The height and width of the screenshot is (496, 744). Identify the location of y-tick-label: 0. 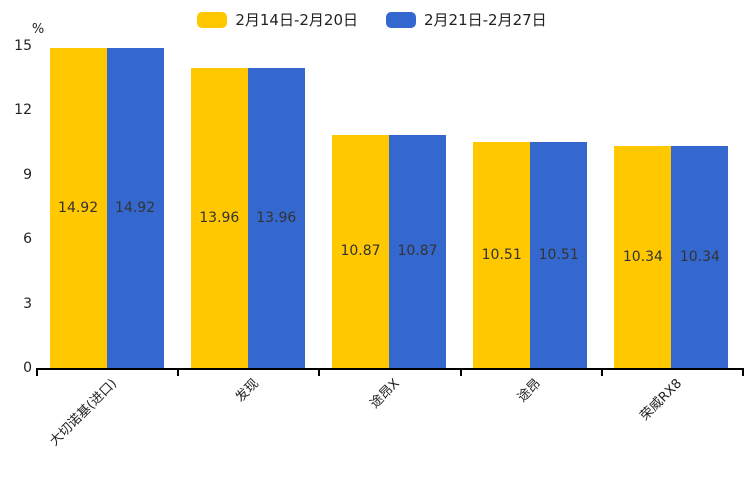
(27, 368).